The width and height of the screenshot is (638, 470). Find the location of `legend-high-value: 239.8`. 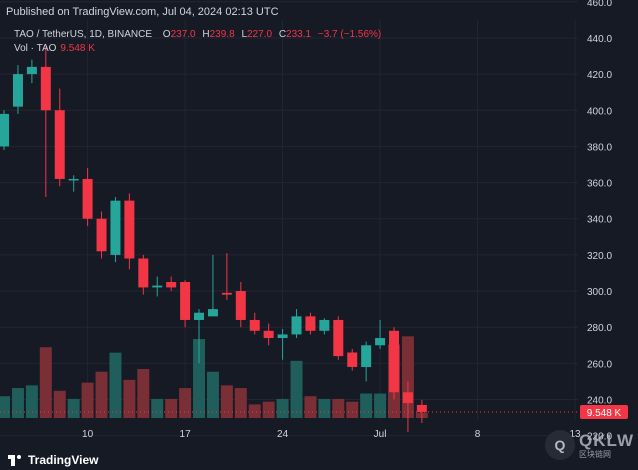

legend-high-value: 239.8 is located at coordinates (222, 34).